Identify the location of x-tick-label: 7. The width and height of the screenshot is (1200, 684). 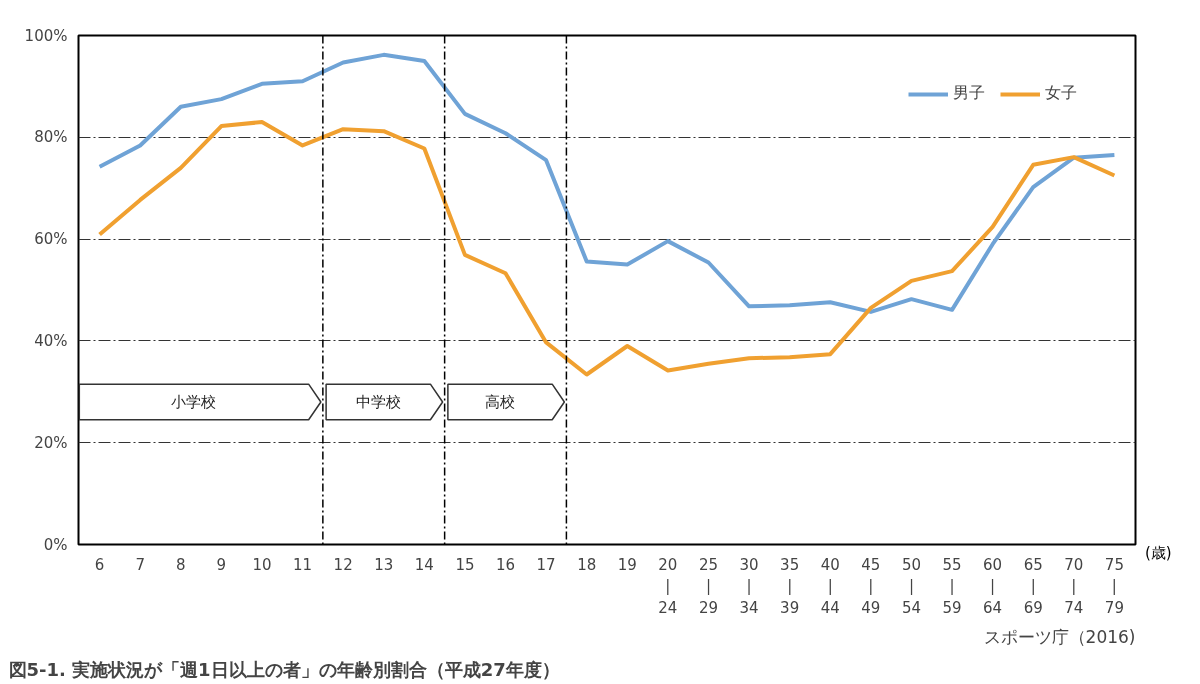
(140, 564).